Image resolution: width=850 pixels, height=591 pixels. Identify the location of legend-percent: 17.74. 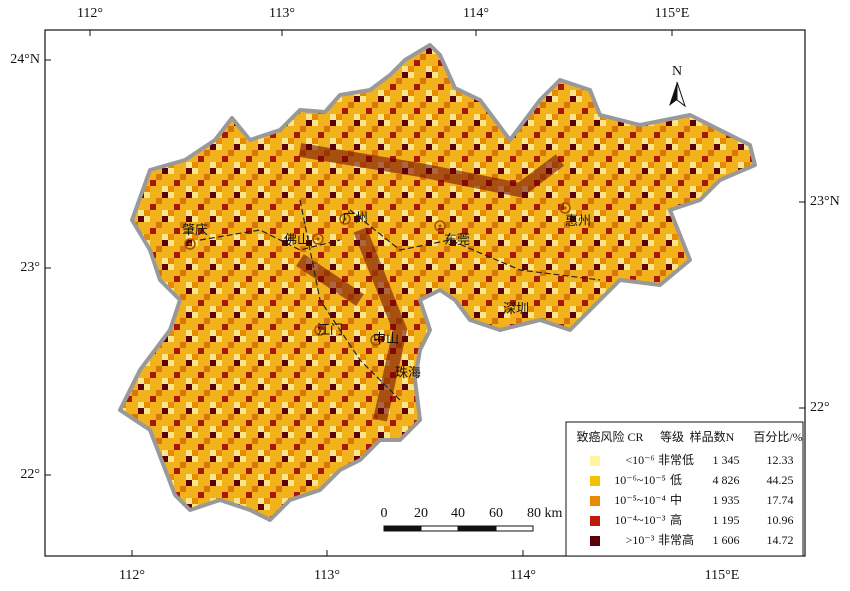
(780, 500).